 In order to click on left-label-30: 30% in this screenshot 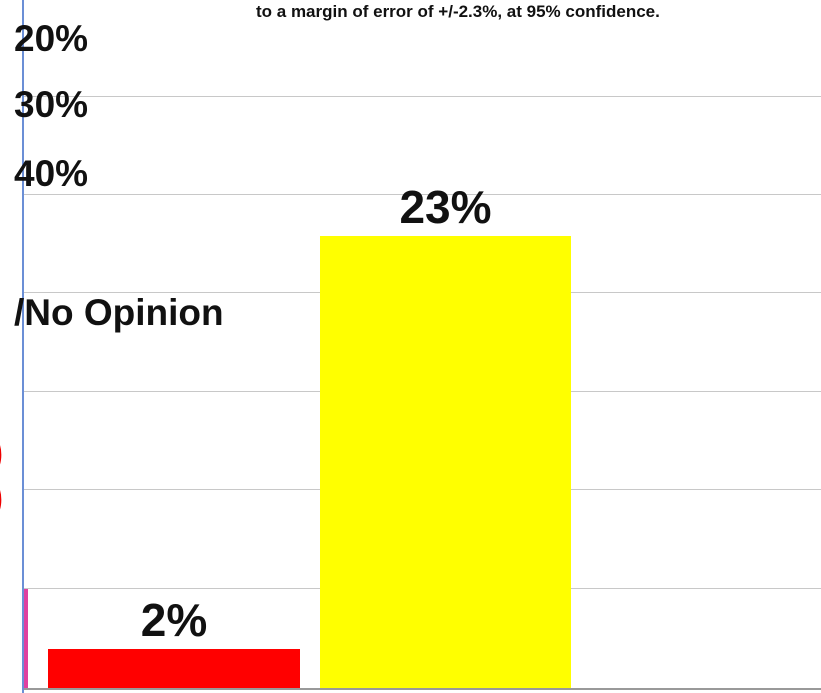, I will do `click(51, 104)`.